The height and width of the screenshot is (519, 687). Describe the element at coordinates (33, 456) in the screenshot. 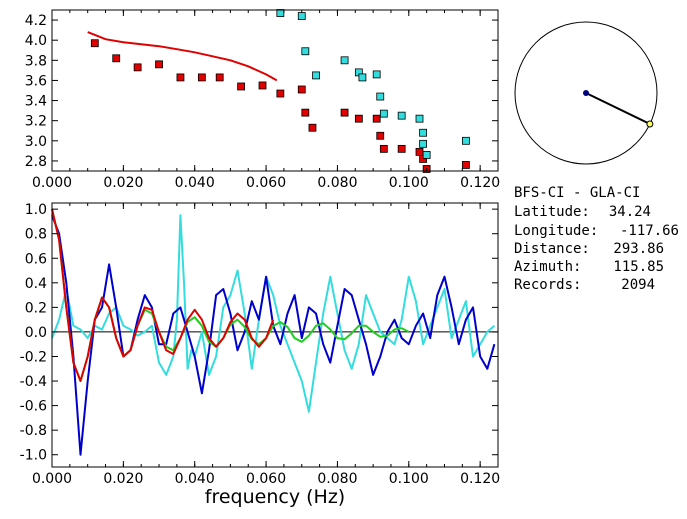

I see `correlation-y-tick-label: -1.0` at that location.